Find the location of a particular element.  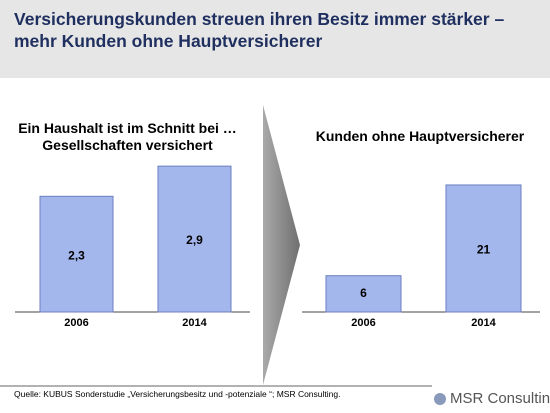

value-label: 6 is located at coordinates (363, 293).